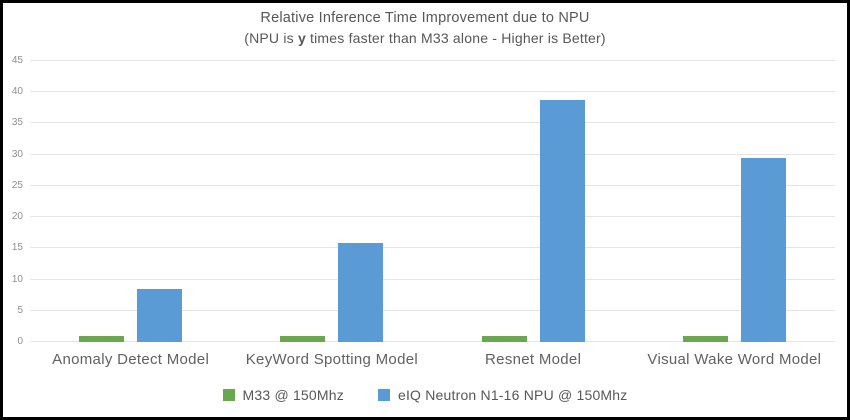  Describe the element at coordinates (533, 359) in the screenshot. I see `x-category-label: Resnet Model` at that location.